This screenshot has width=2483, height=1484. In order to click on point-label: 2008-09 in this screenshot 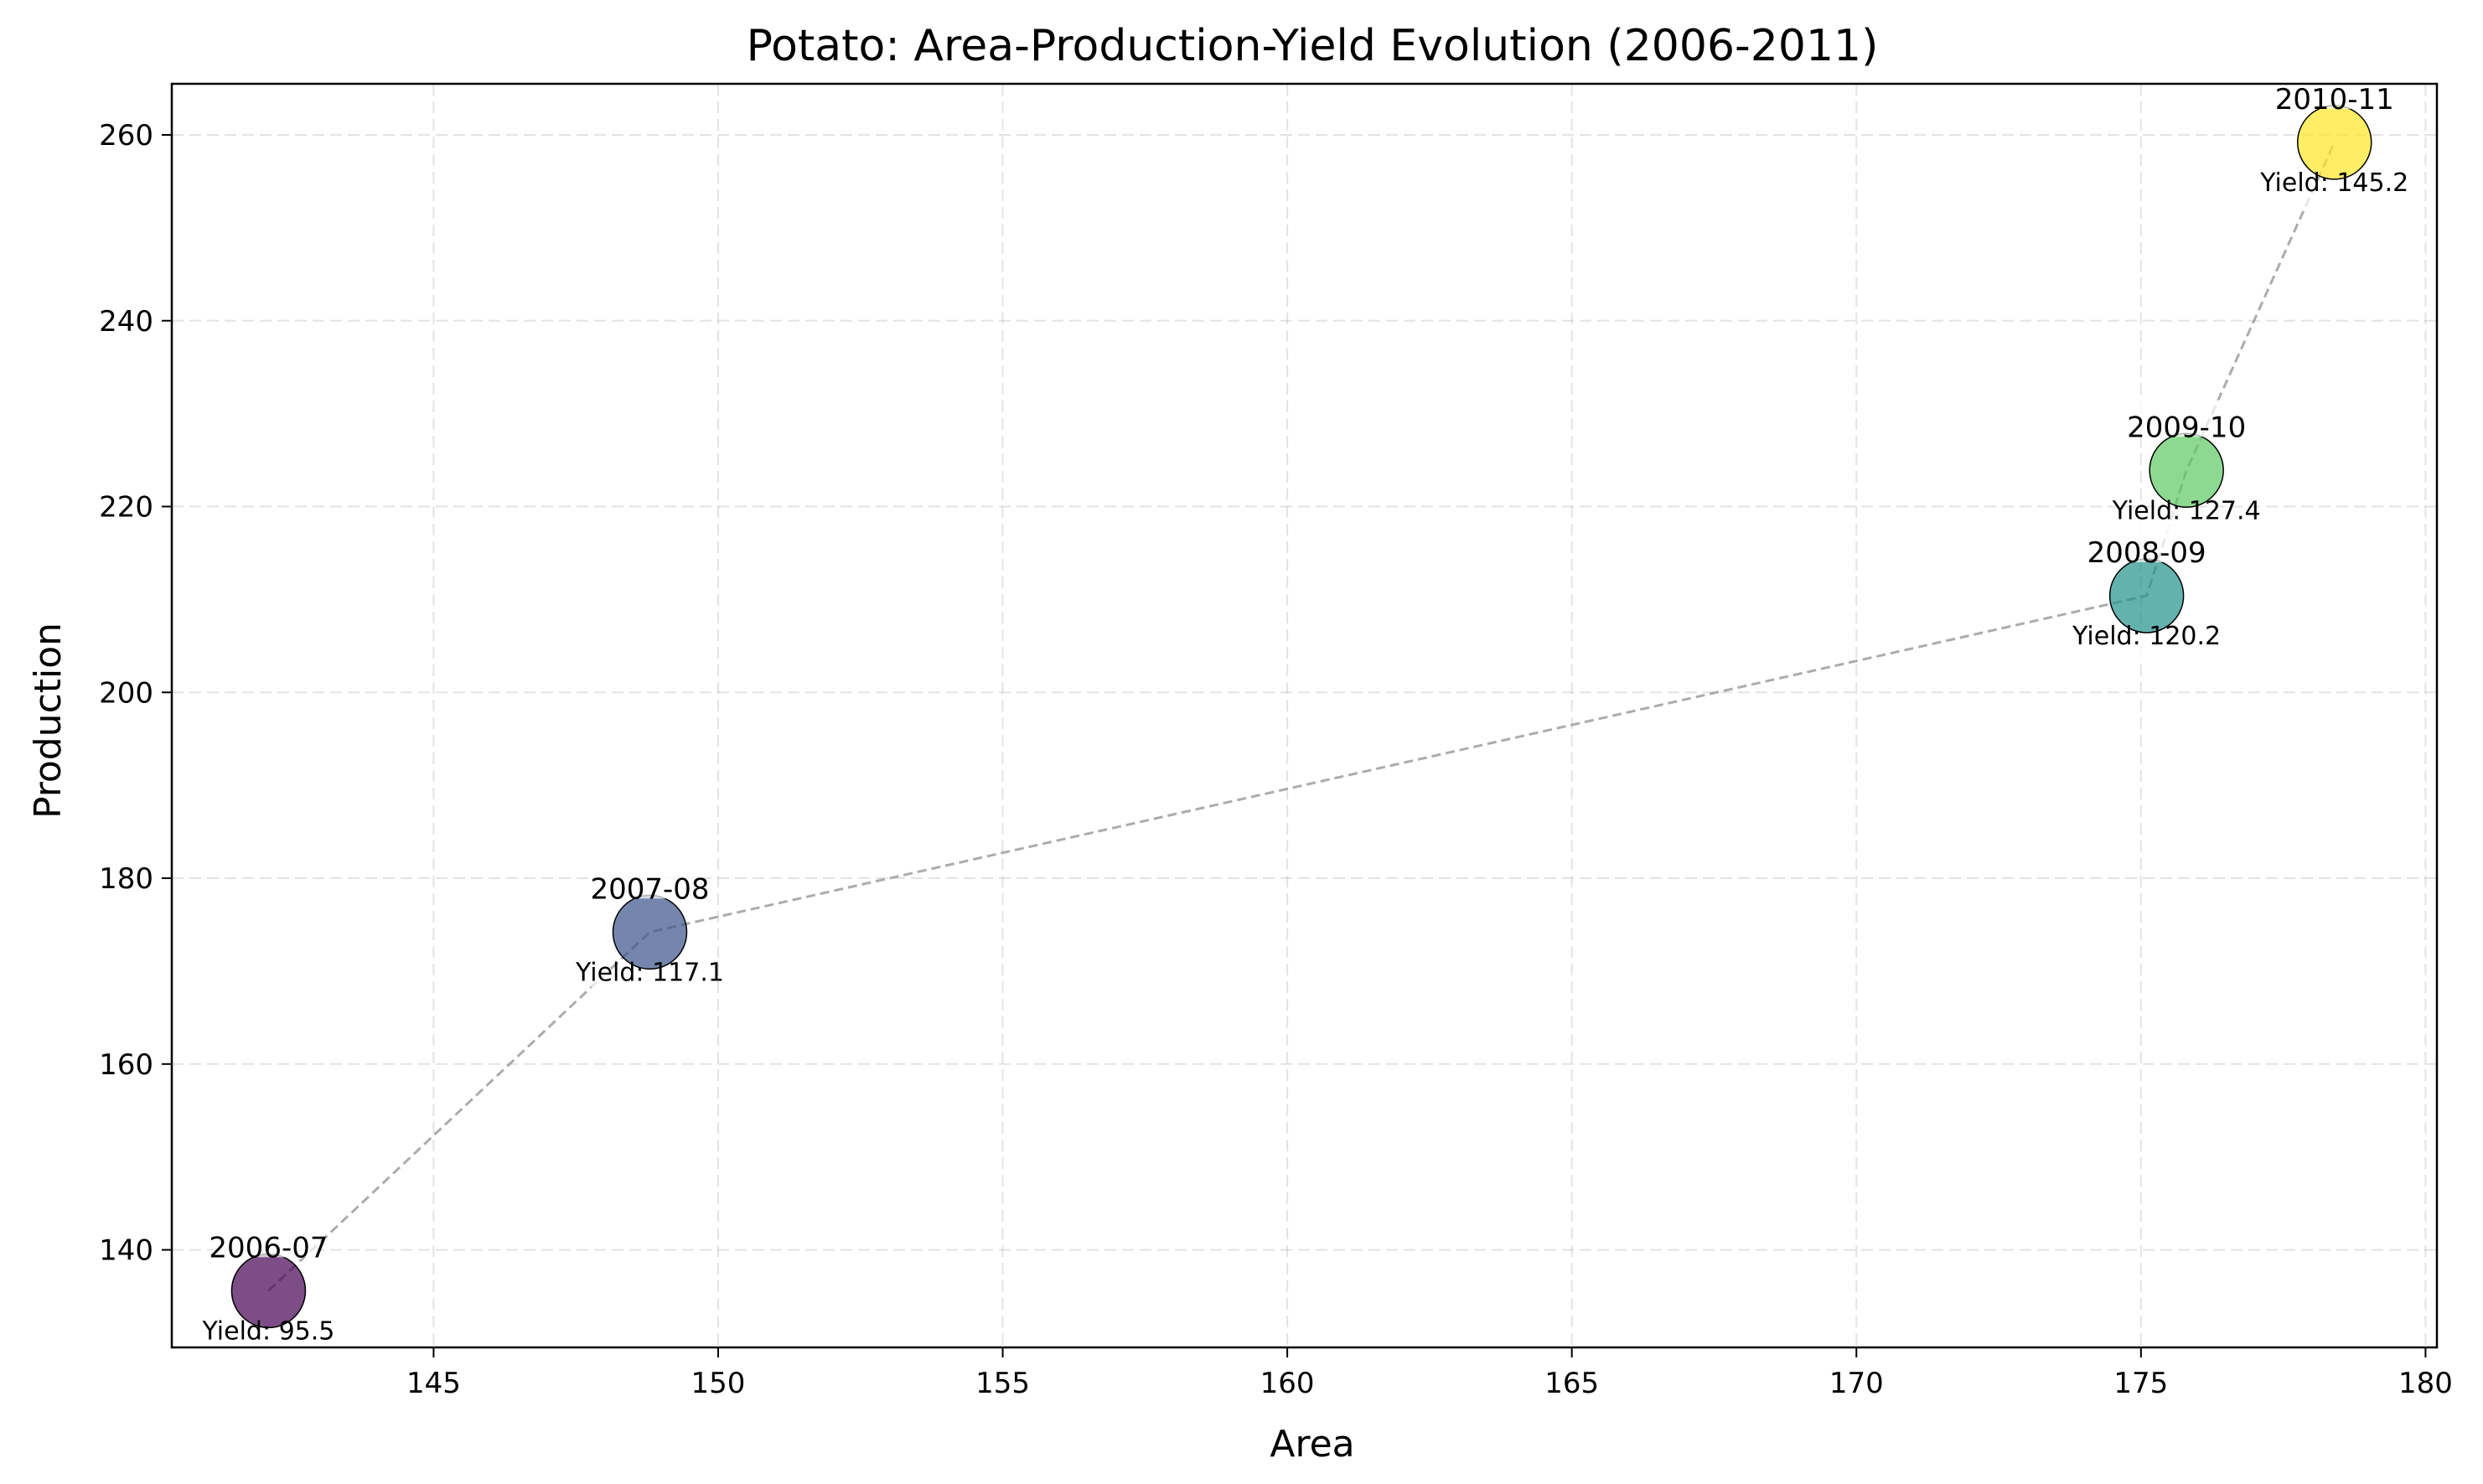, I will do `click(2146, 553)`.